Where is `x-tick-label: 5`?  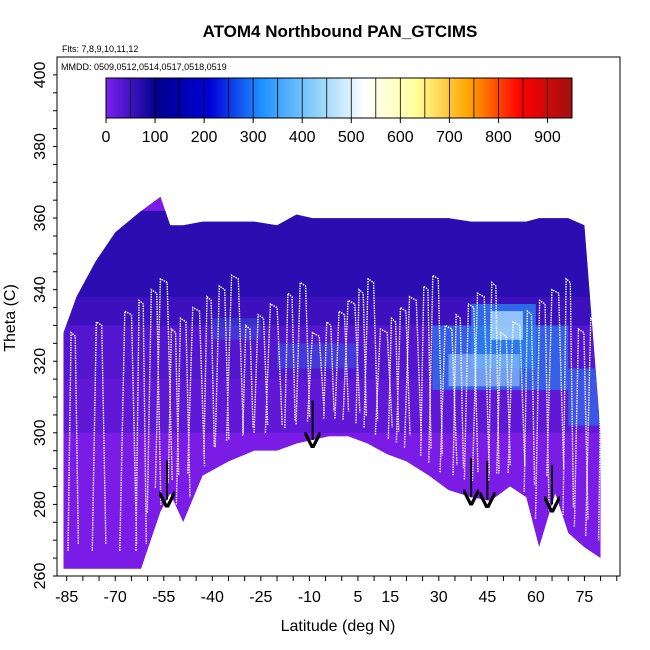
x-tick-label: 5 is located at coordinates (357, 597).